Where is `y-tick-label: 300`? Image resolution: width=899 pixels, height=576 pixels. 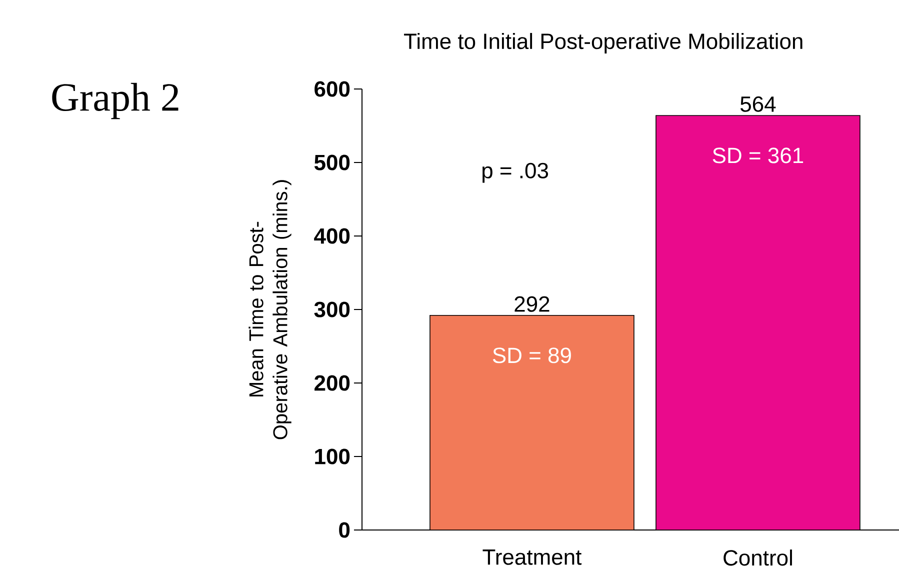
y-tick-label: 300 is located at coordinates (332, 310).